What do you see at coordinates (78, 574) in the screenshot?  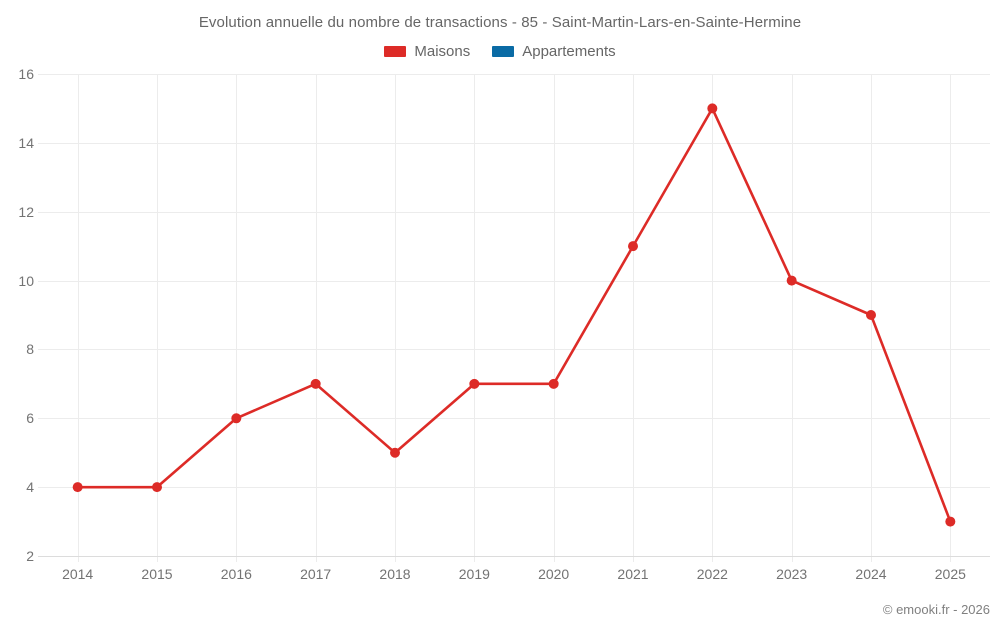 I see `x-axis-tick-label: 2014` at bounding box center [78, 574].